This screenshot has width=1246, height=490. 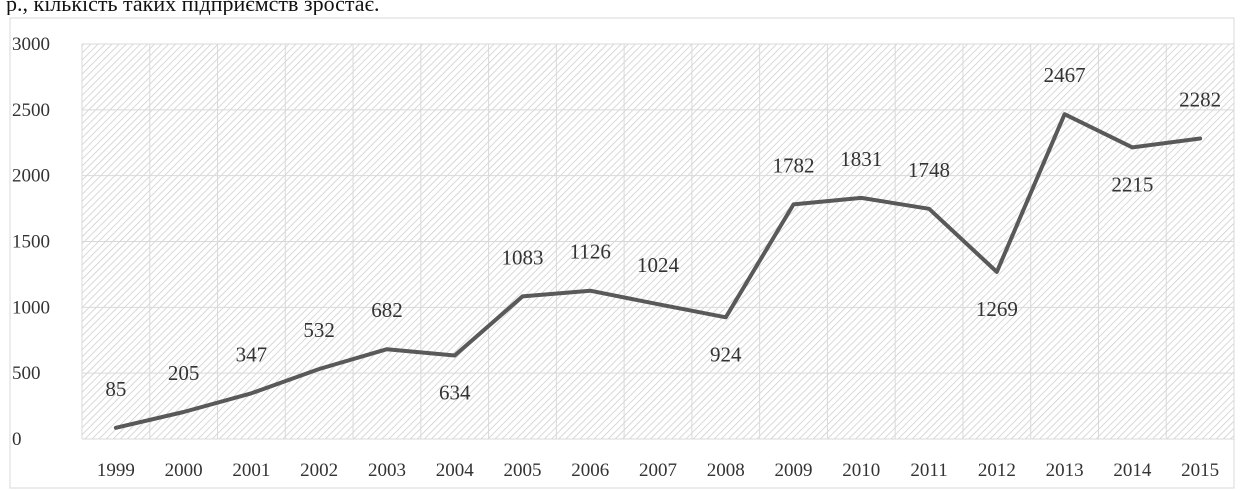 What do you see at coordinates (522, 470) in the screenshot?
I see `x-tick-label: 2005` at bounding box center [522, 470].